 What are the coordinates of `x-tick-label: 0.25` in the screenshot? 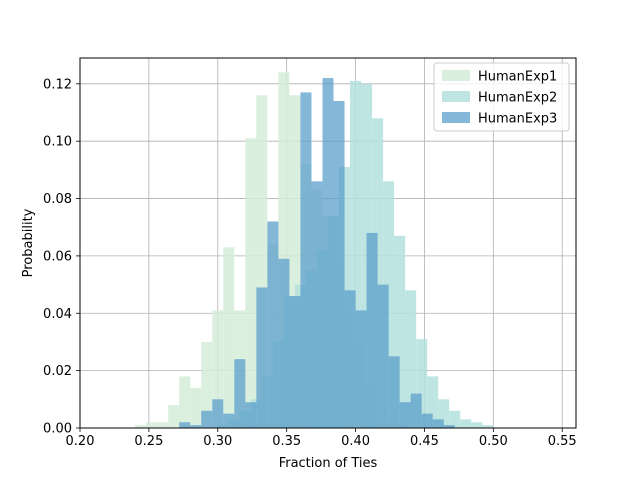 It's located at (148, 441).